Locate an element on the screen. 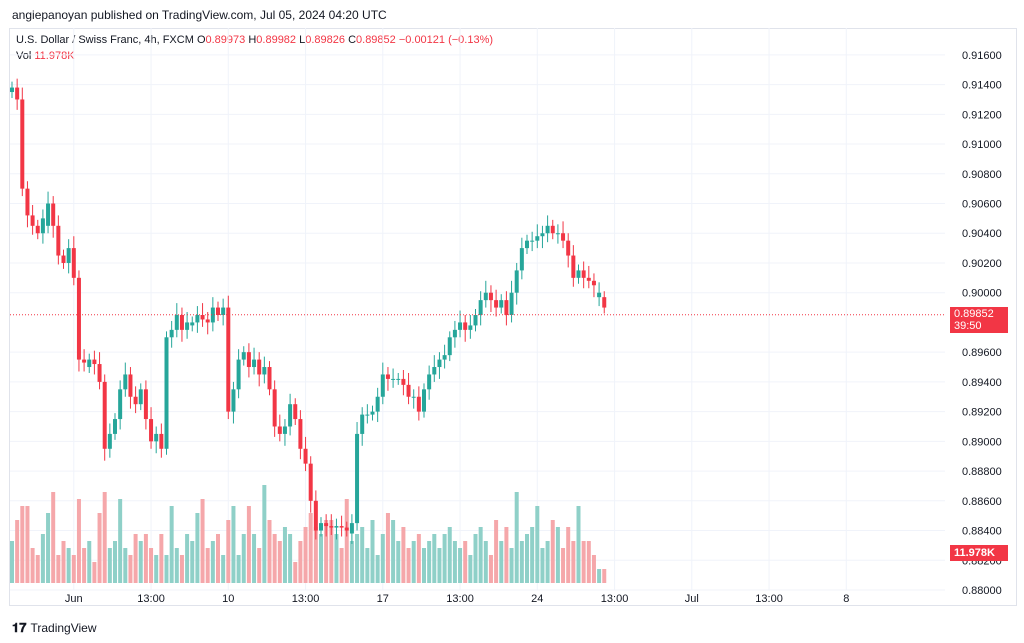 Image resolution: width=1024 pixels, height=643 pixels. change-value: −0.00121 (−0.13%) is located at coordinates (446, 40).